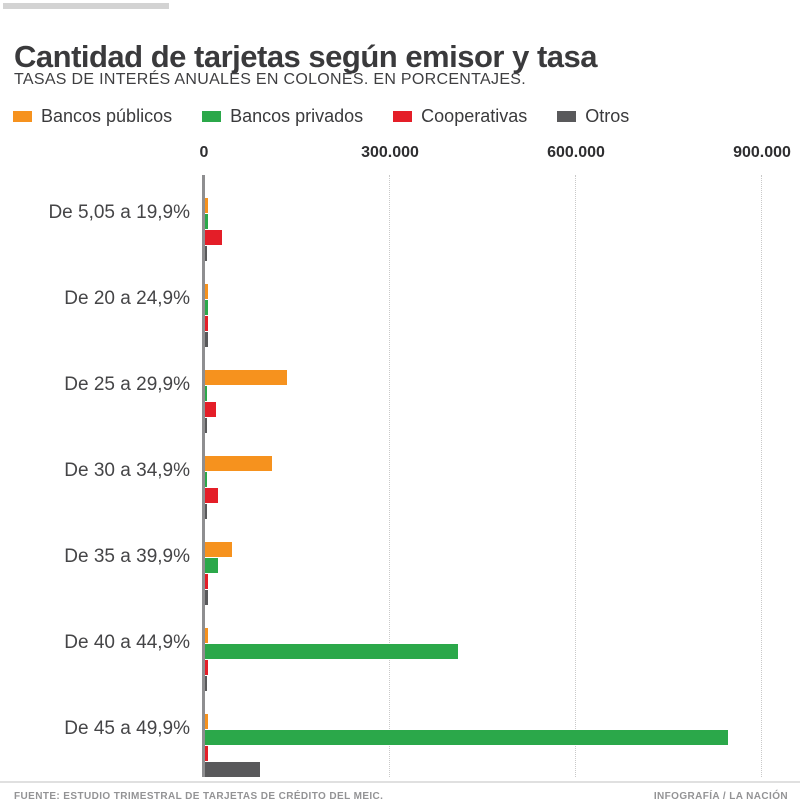 This screenshot has width=800, height=811. I want to click on chart-row: De 45 a 49,9%, so click(400, 734).